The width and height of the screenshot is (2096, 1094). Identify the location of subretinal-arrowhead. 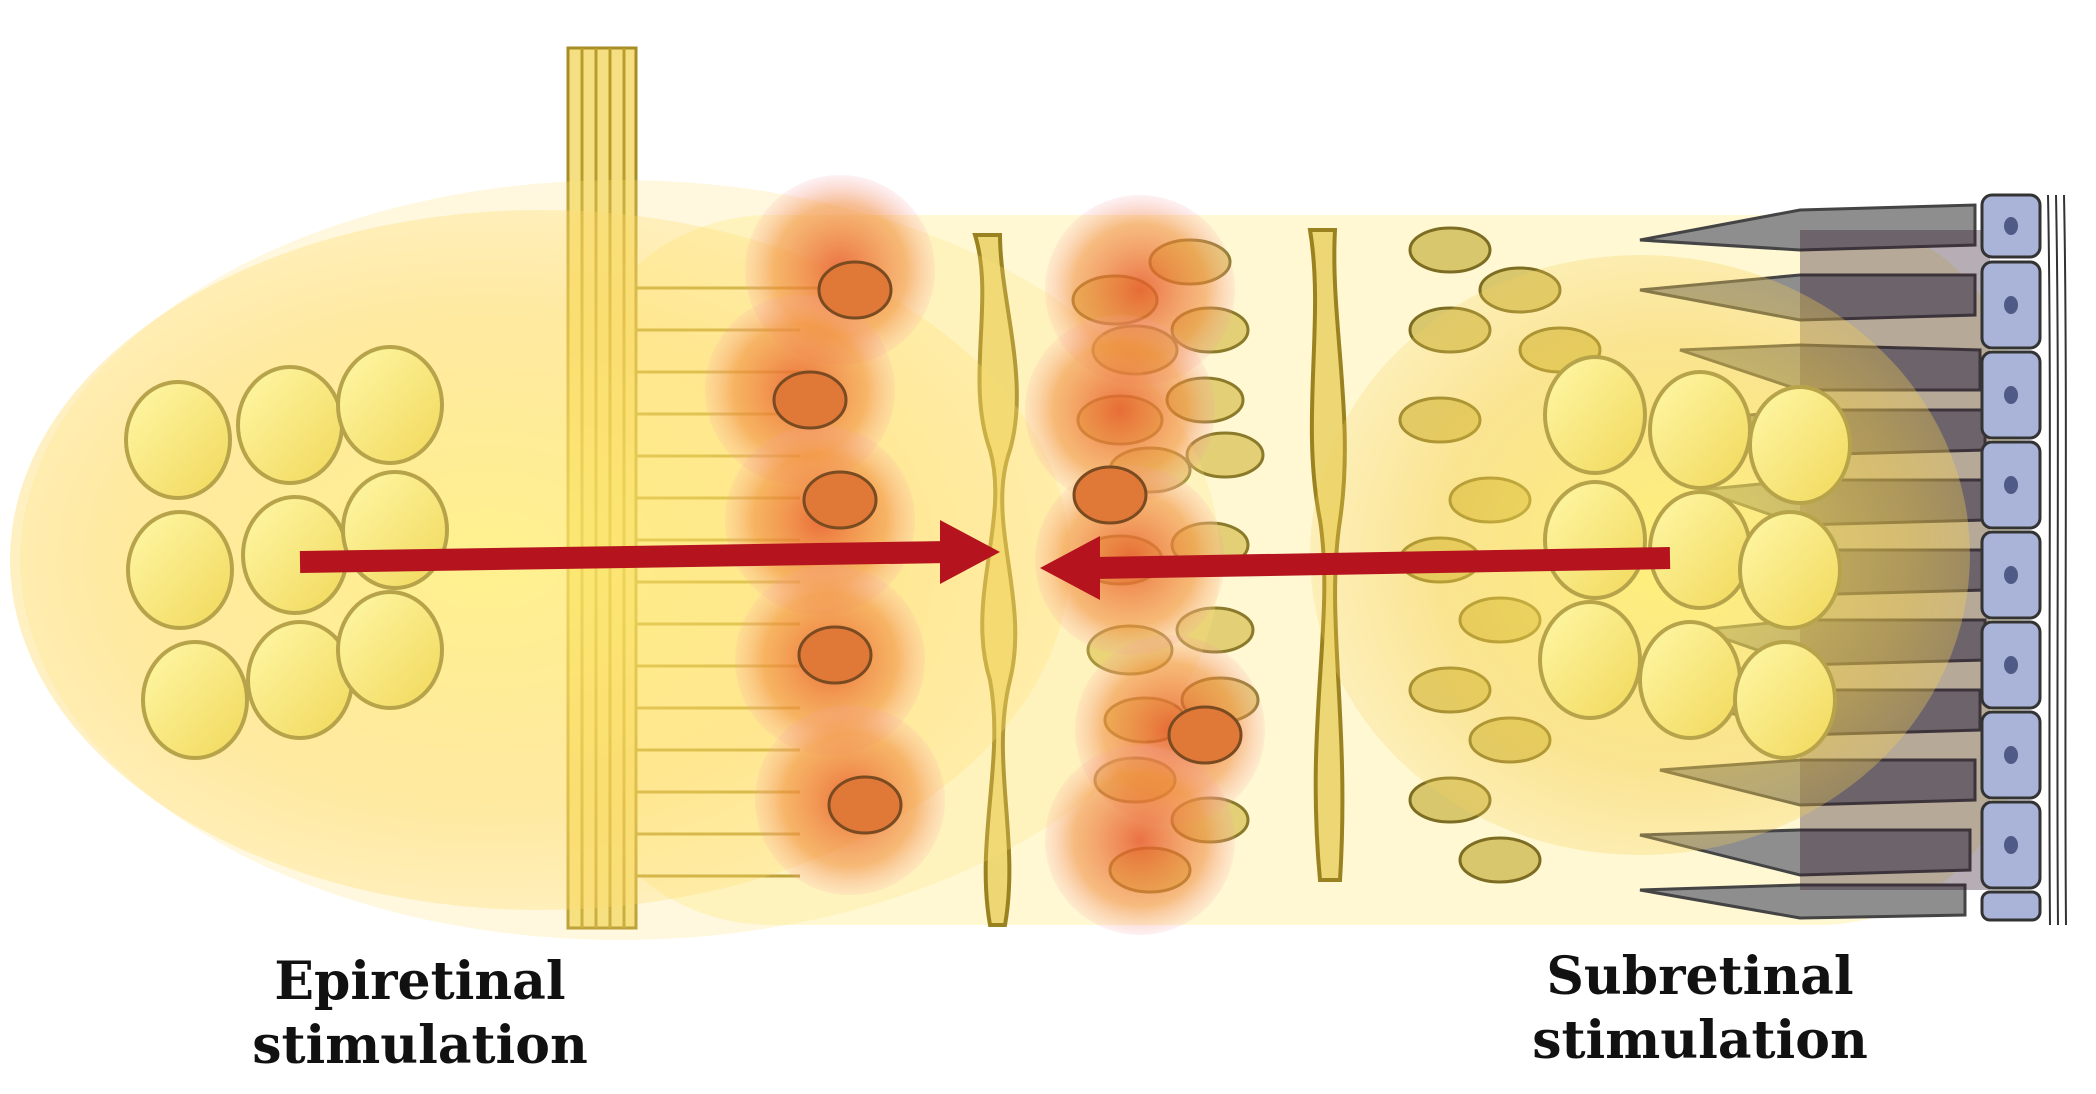
(1070, 568).